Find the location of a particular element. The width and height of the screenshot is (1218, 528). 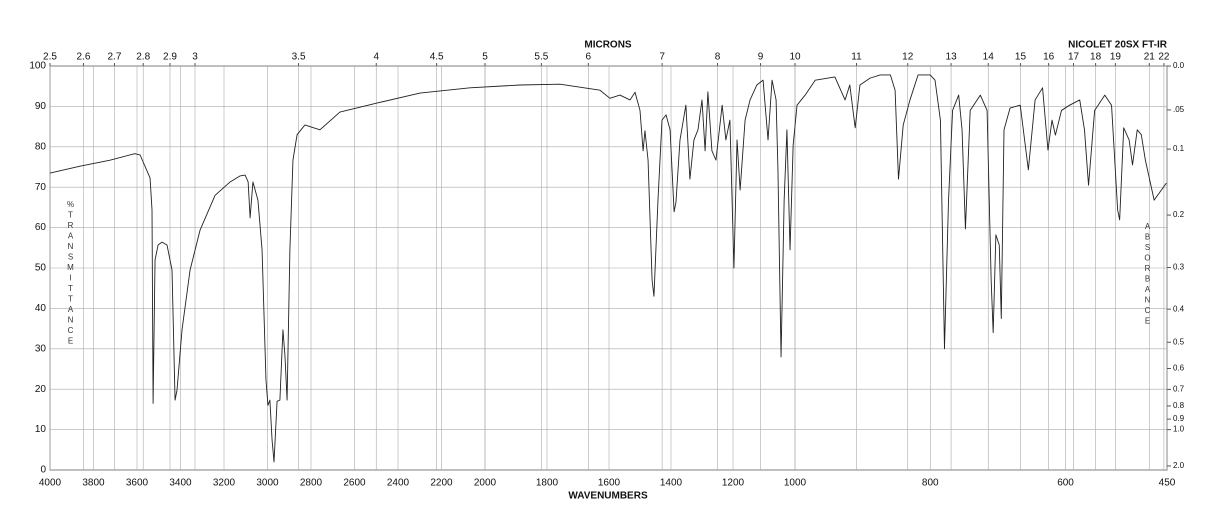

y-tick-label: 40 is located at coordinates (41, 308).